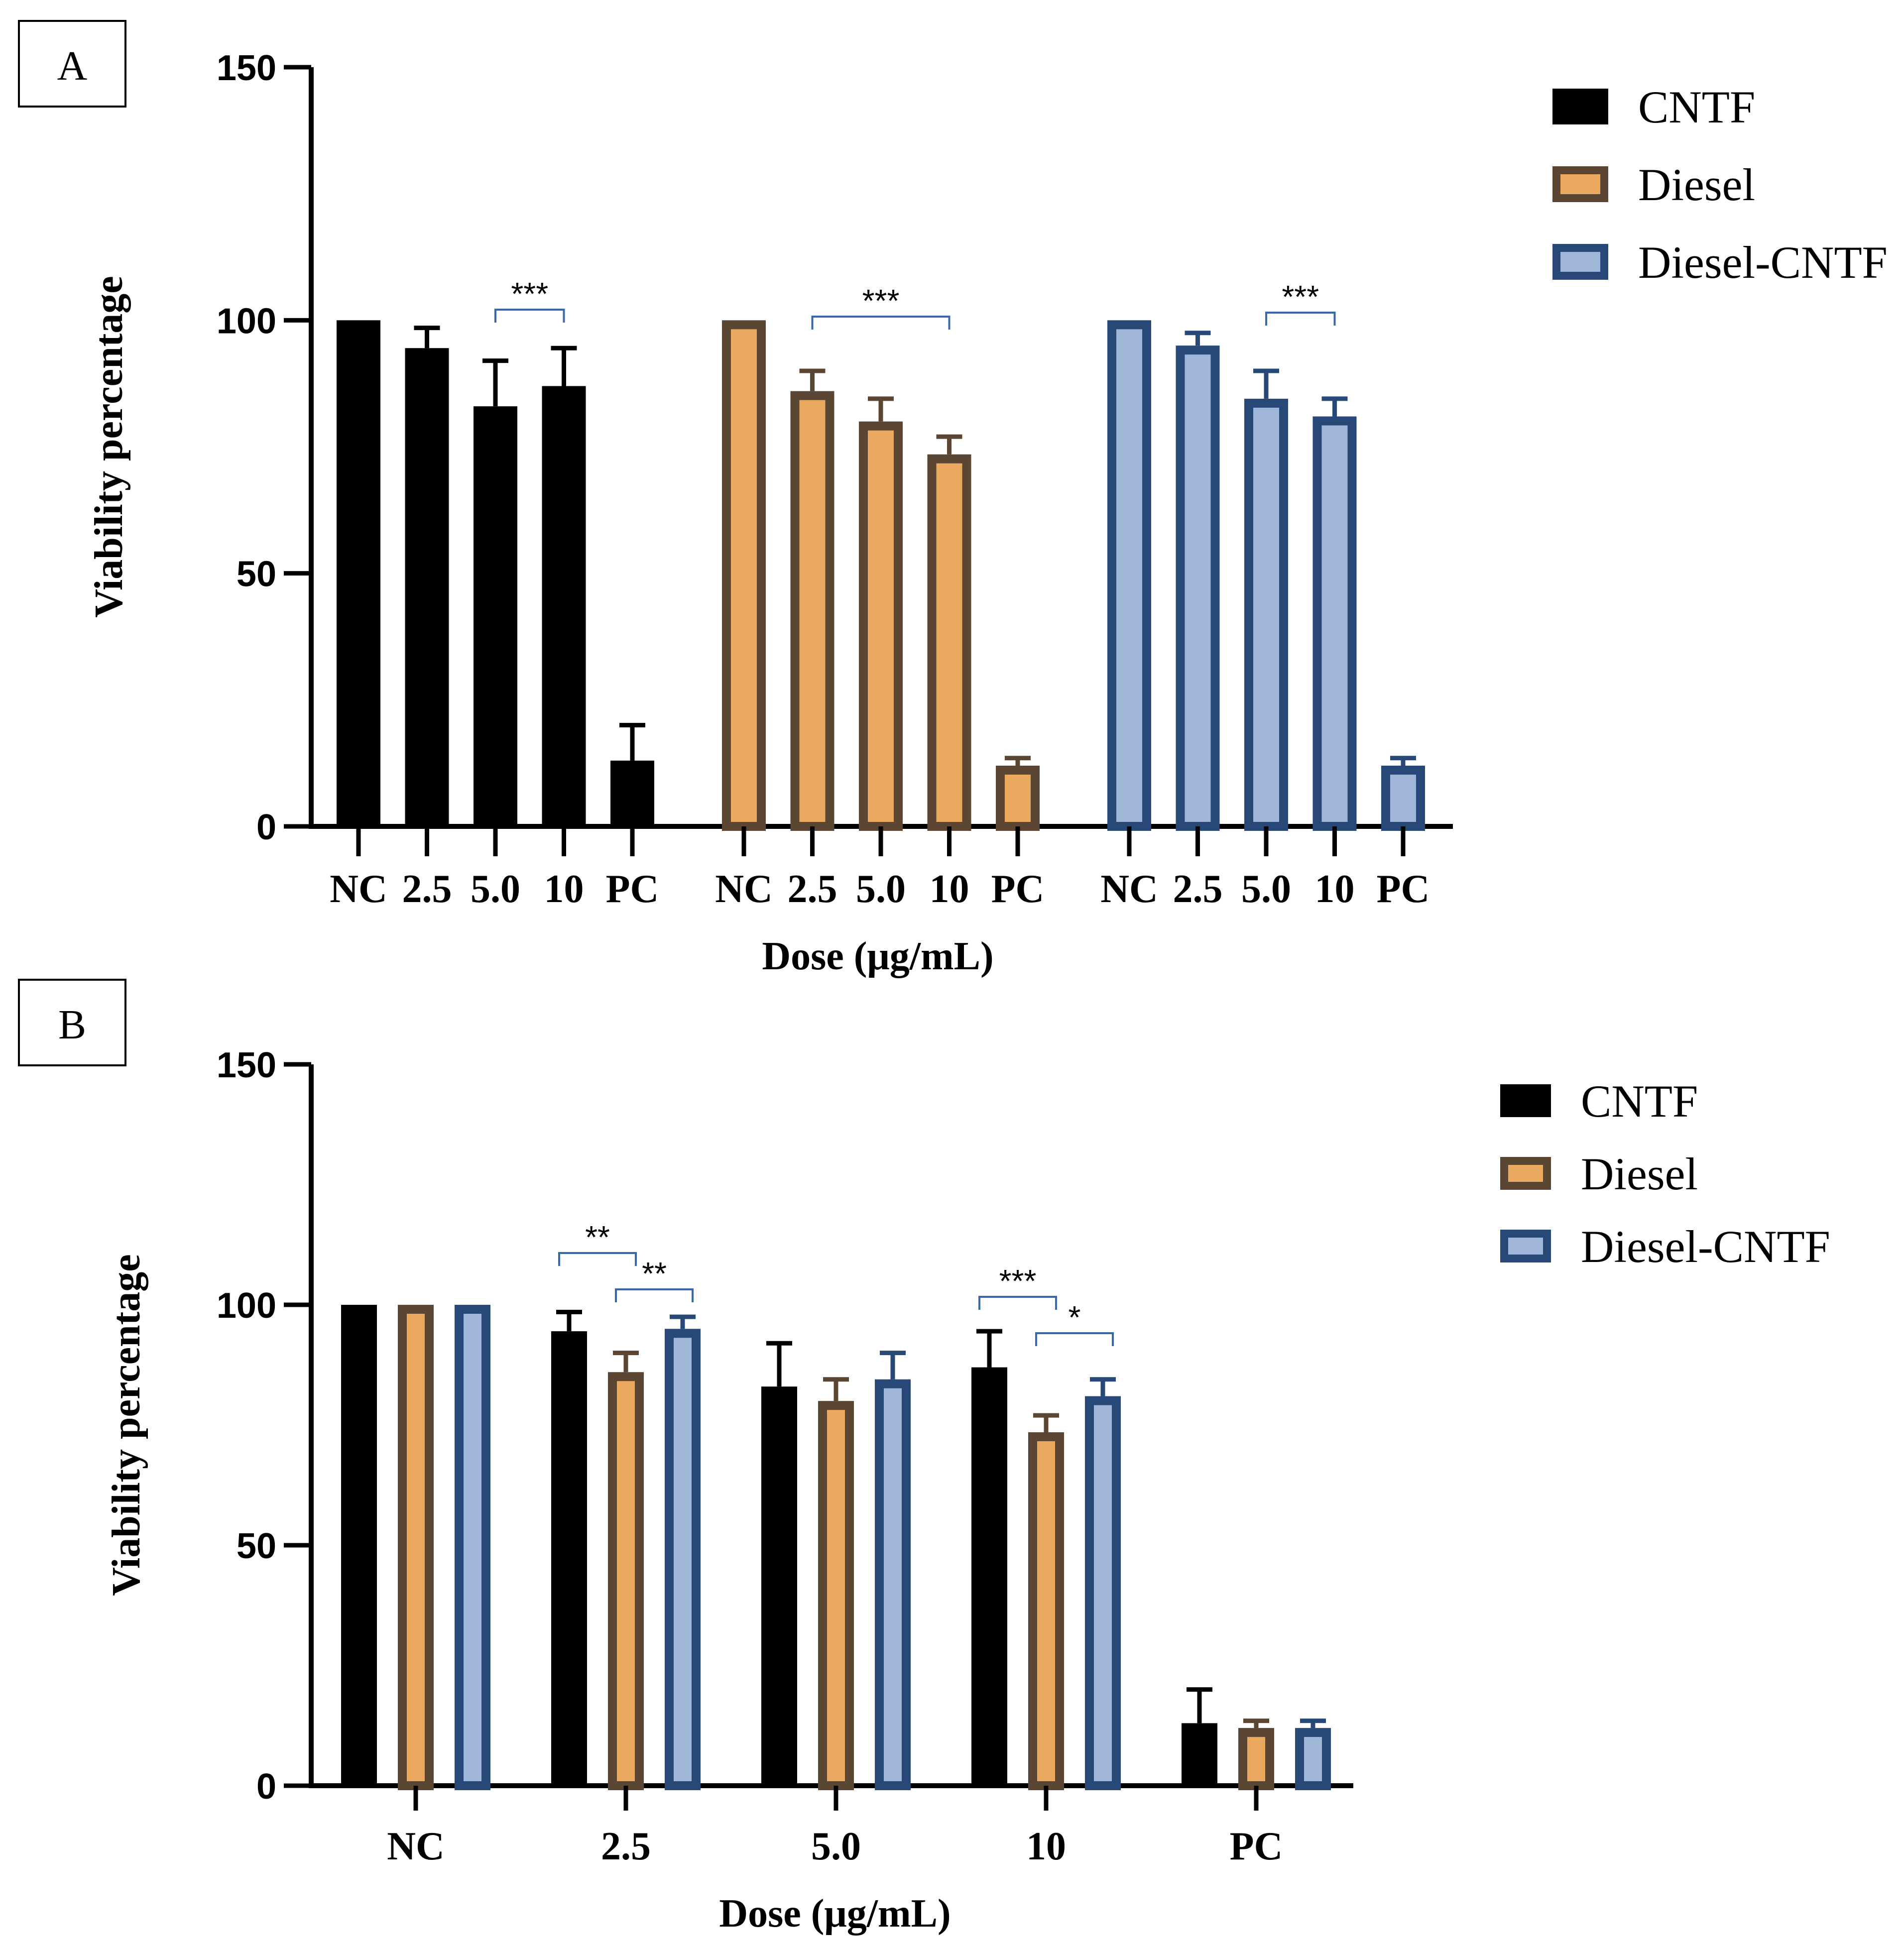  I want to click on panel-b-label-box, so click(72, 1022).